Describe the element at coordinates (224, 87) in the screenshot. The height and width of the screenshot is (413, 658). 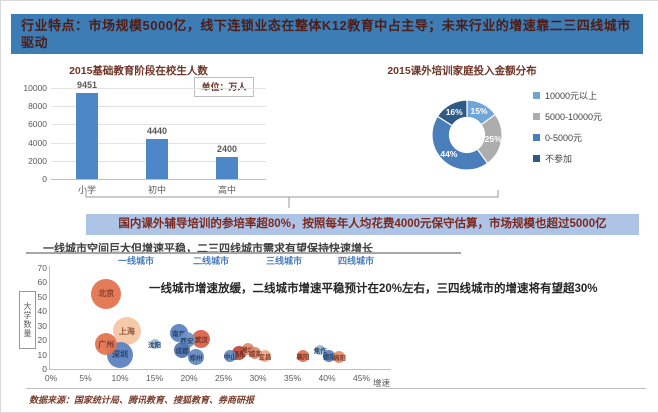
I see `unit-label-box: 单位：万人` at that location.